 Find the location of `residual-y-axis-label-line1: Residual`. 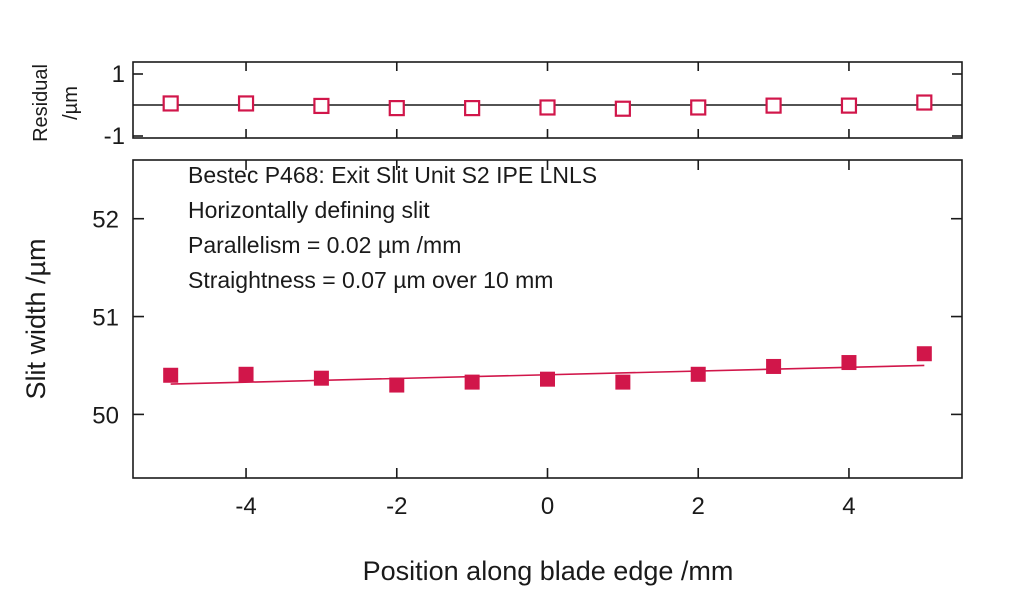

residual-y-axis-label-line1: Residual is located at coordinates (41, 103).